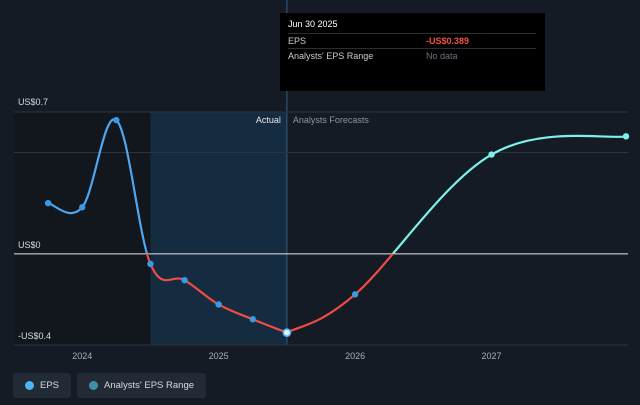 The image size is (640, 405). Describe the element at coordinates (287, 332) in the screenshot. I see `eps-highlight-point` at that location.